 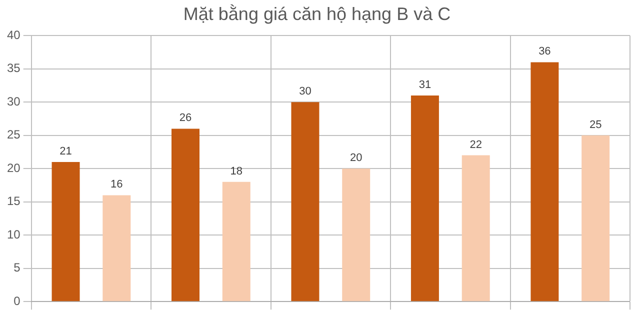 I want to click on data-label: 30, so click(x=305, y=92).